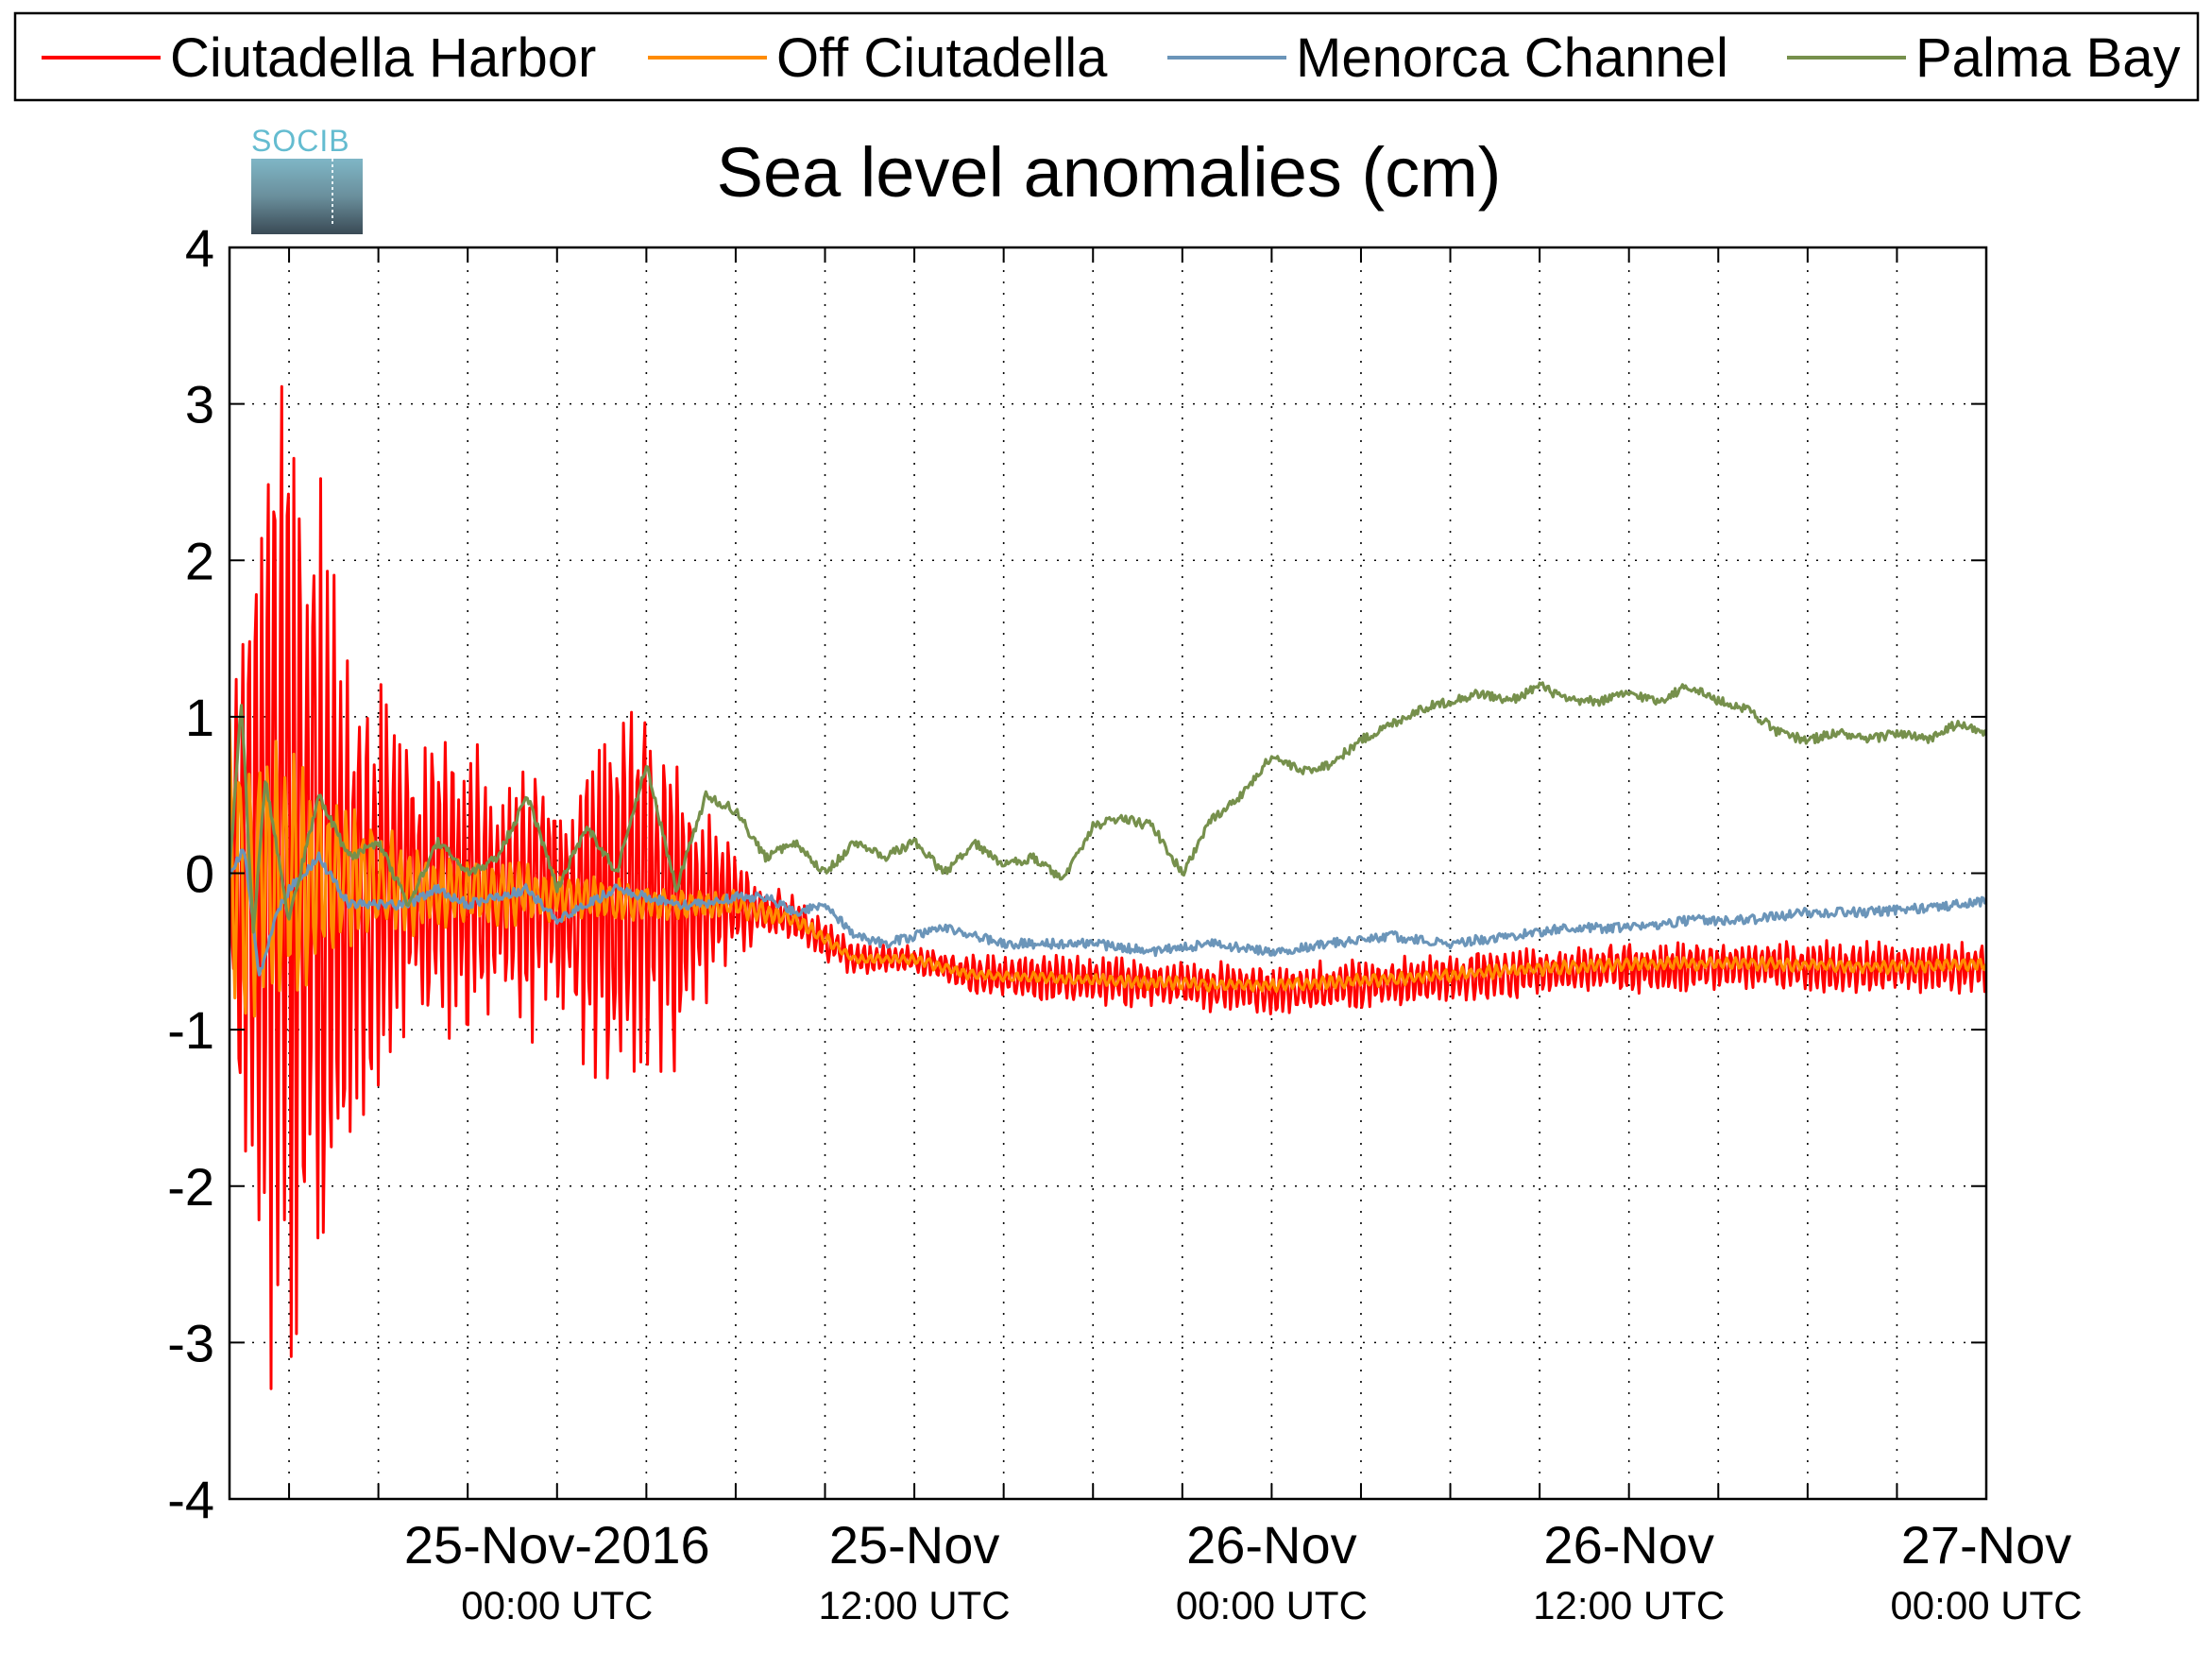 The height and width of the screenshot is (1669, 2212). I want to click on series-line-menorca-channel, so click(1108, 913).